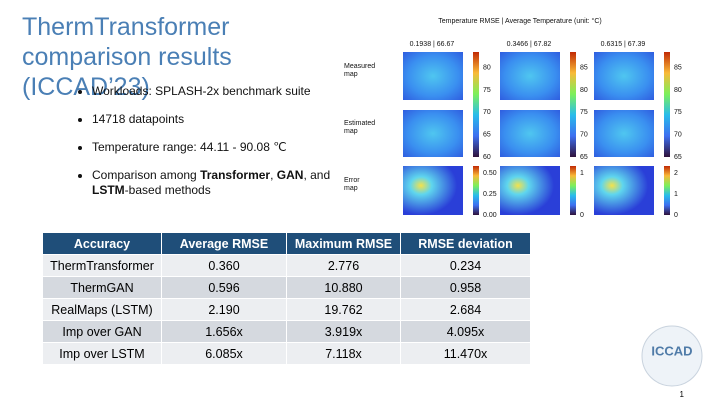 The width and height of the screenshot is (720, 405). What do you see at coordinates (487, 157) in the screenshot?
I see `colorbar-tick: 60` at bounding box center [487, 157].